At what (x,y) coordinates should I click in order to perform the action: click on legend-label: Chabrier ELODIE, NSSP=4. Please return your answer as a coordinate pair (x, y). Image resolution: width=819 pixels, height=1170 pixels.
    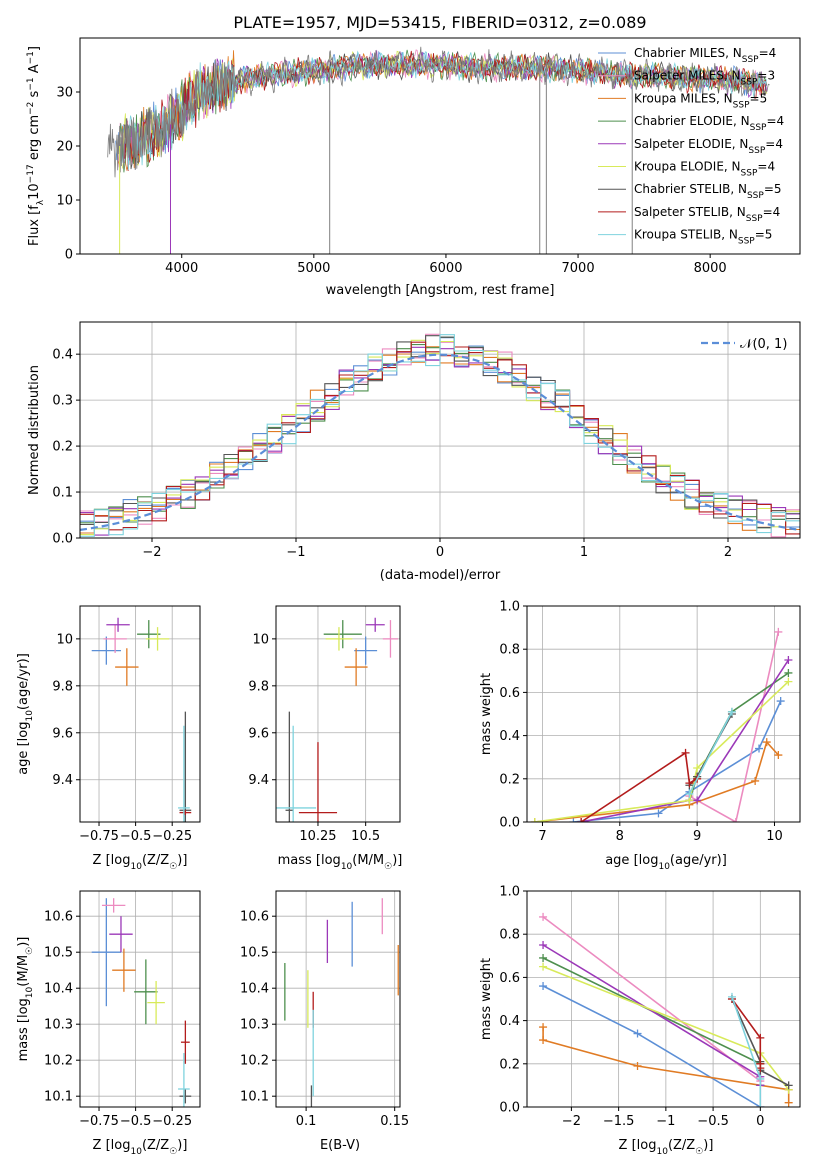
    Looking at the image, I should click on (709, 123).